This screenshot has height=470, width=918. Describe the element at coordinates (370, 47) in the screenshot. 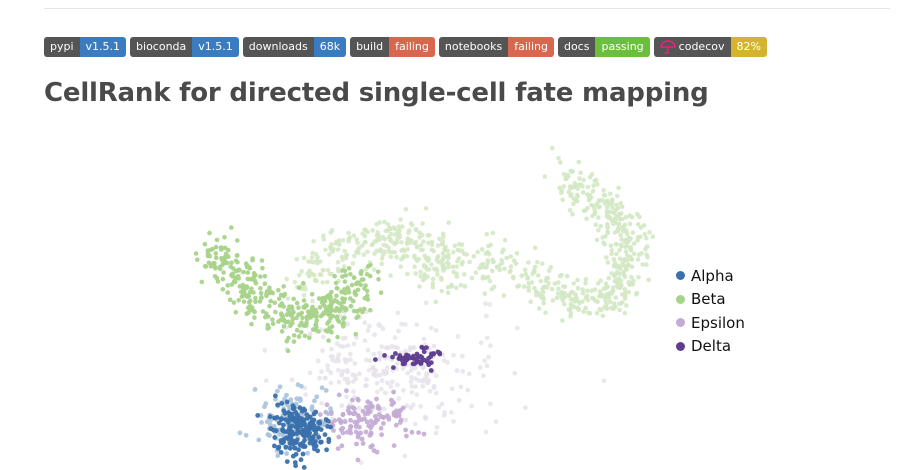

I see `badge-label: build` at that location.